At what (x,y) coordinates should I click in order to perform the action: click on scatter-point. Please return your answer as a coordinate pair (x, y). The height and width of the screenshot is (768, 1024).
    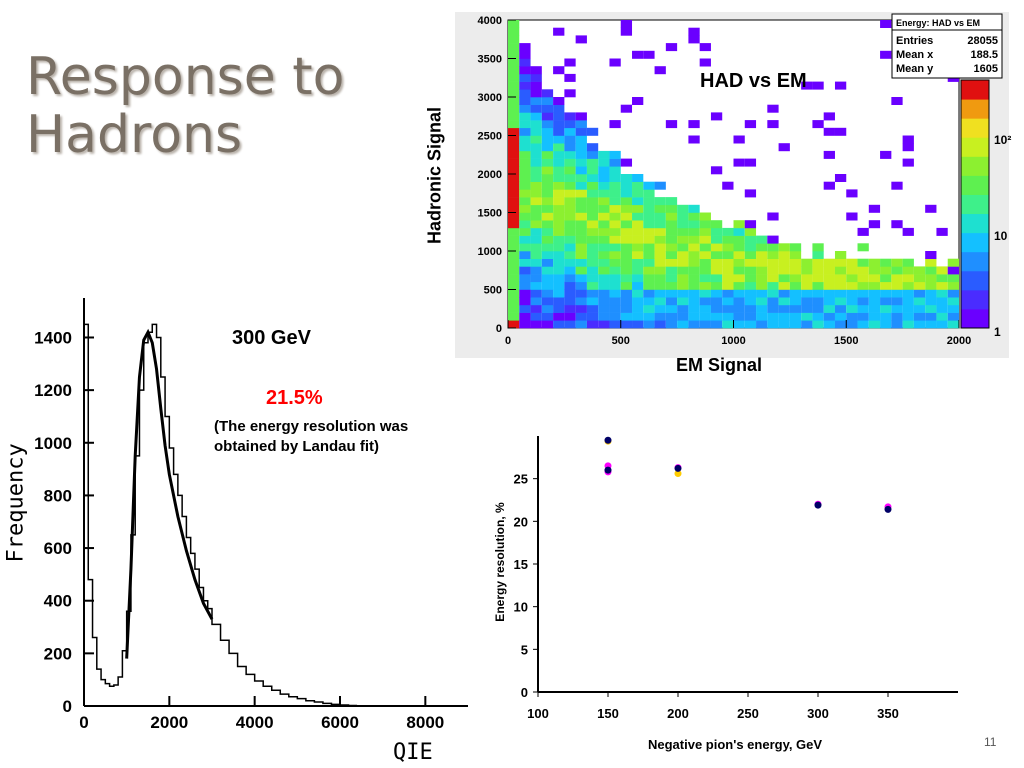
    Looking at the image, I should click on (608, 470).